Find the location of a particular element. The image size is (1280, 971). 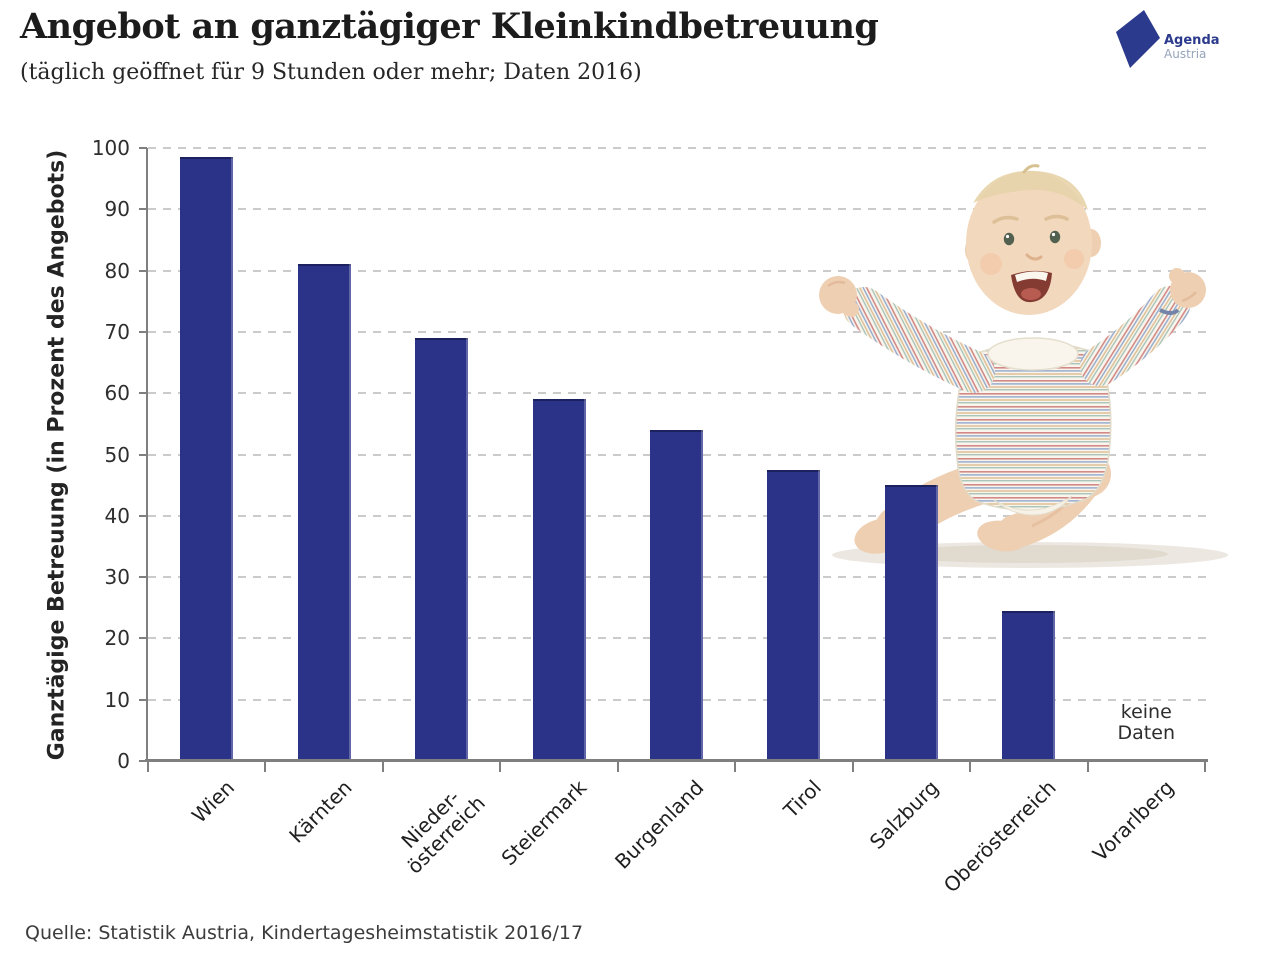

no-data-label: keine Daten is located at coordinates (1146, 722).